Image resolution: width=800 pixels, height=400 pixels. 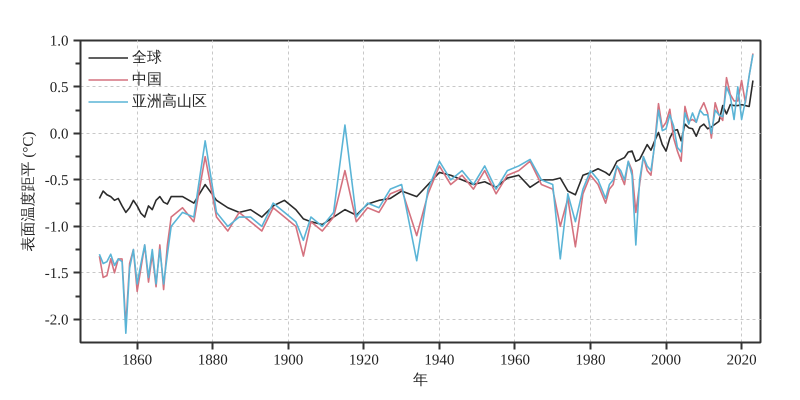 What do you see at coordinates (741, 360) in the screenshot?
I see `x-tick-label: 2020` at bounding box center [741, 360].